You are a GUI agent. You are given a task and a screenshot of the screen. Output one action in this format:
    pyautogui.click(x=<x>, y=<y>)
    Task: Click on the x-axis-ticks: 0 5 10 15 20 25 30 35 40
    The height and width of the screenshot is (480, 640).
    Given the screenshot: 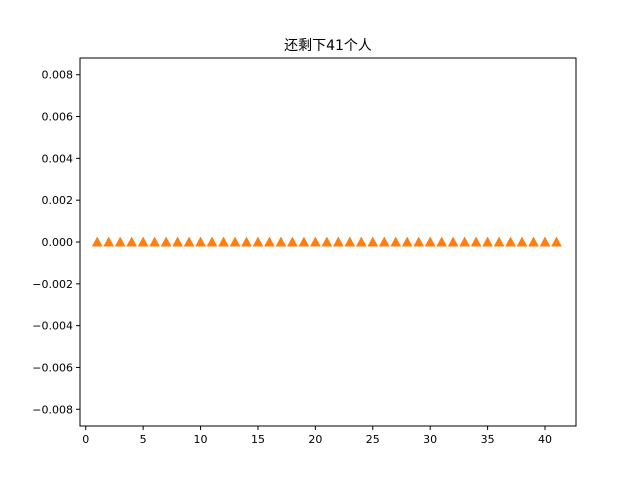 What is the action you would take?
    pyautogui.click(x=317, y=436)
    